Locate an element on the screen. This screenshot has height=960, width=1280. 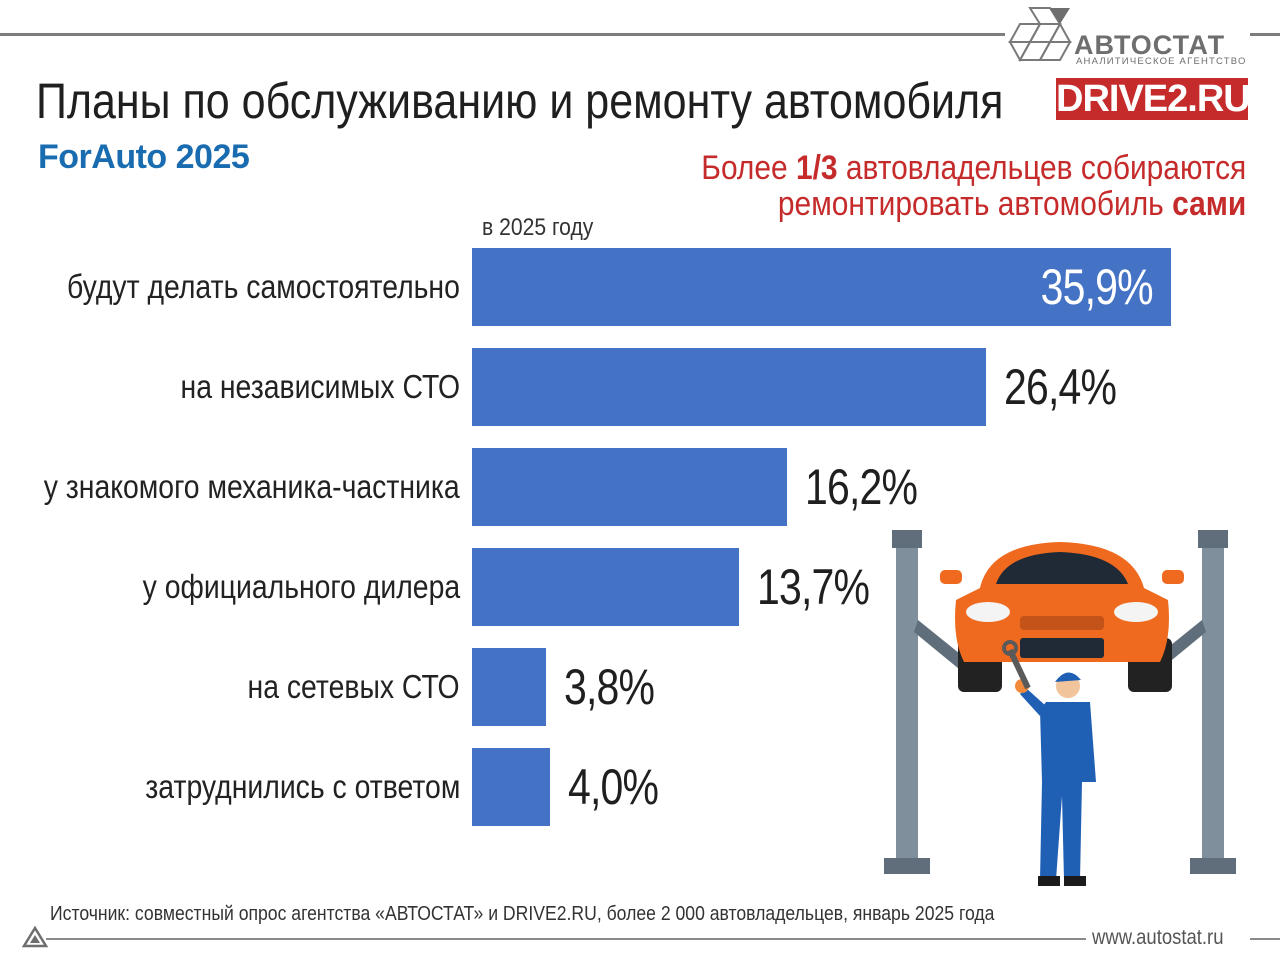
top-divider is located at coordinates (502, 34).